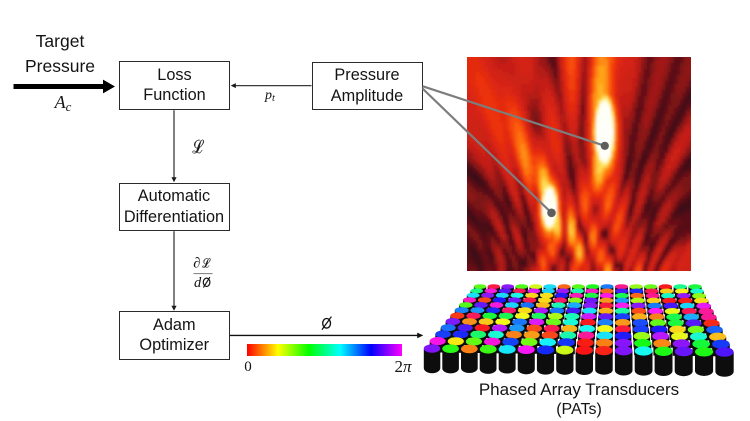 The height and width of the screenshot is (421, 750). What do you see at coordinates (198, 283) in the screenshot?
I see `svg-text: d` at bounding box center [198, 283].